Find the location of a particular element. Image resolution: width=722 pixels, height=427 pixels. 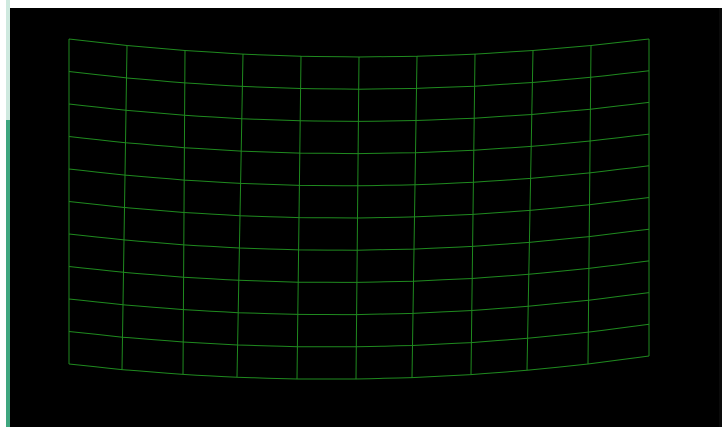

window-left-border is located at coordinates (2, 213).